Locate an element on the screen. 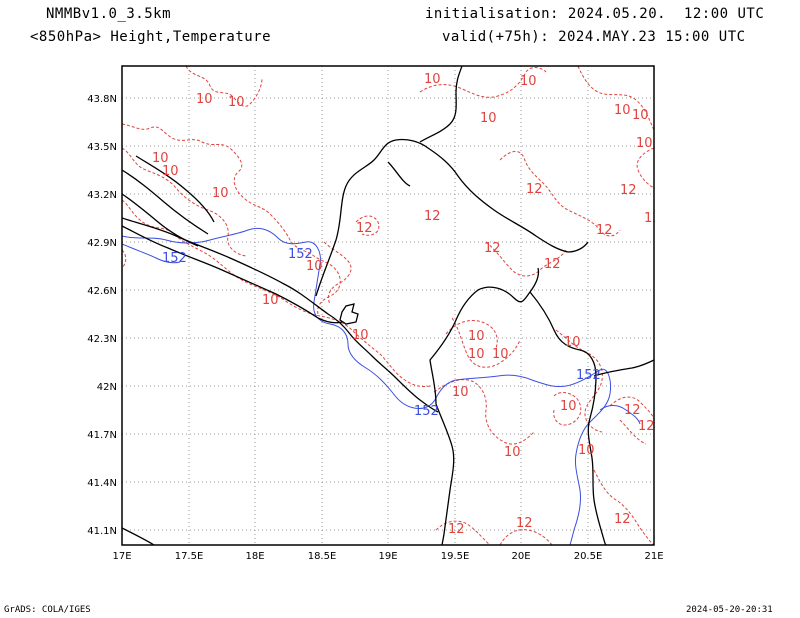 This screenshot has height=618, width=800. init-time: initialisation: 2024.05.20. 12:00 UTC is located at coordinates (595, 14).